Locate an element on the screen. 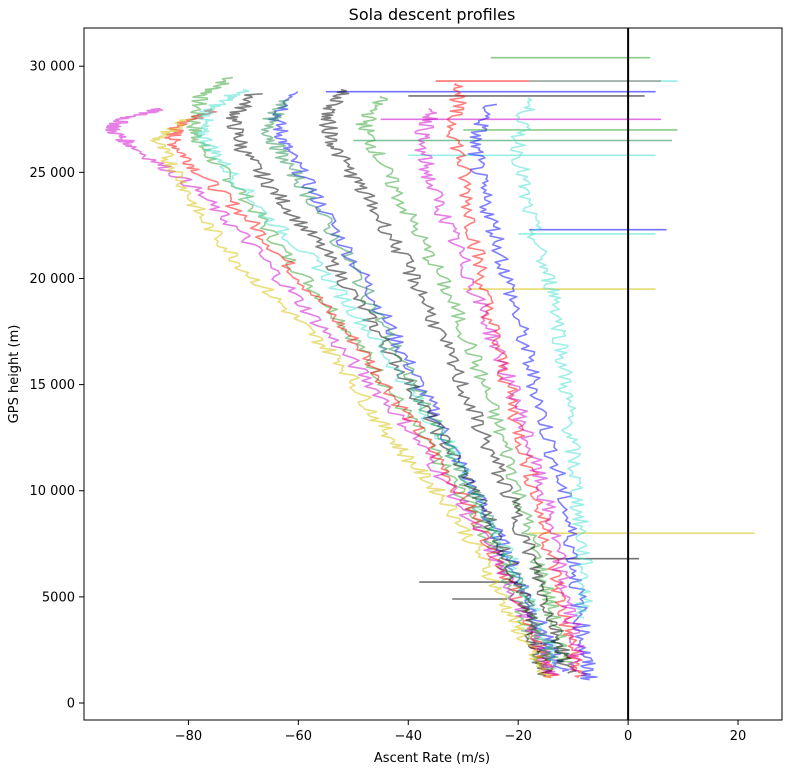 The height and width of the screenshot is (771, 790). chart-title: Sola descent profiles is located at coordinates (432, 14).